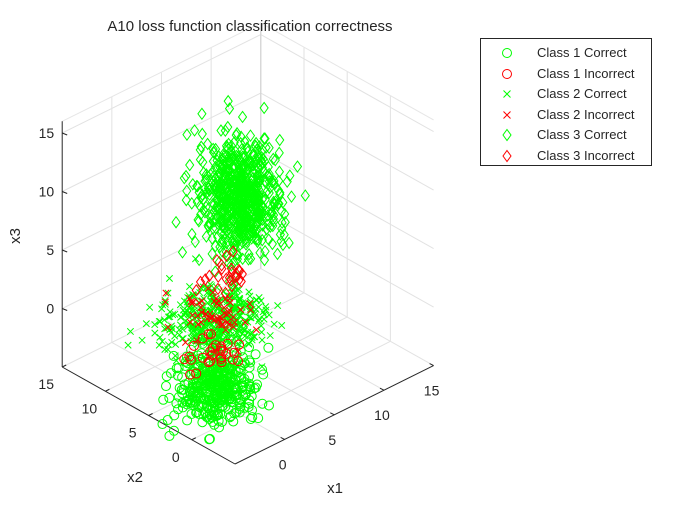  What do you see at coordinates (335, 488) in the screenshot?
I see `x-axis-label: x1` at bounding box center [335, 488].